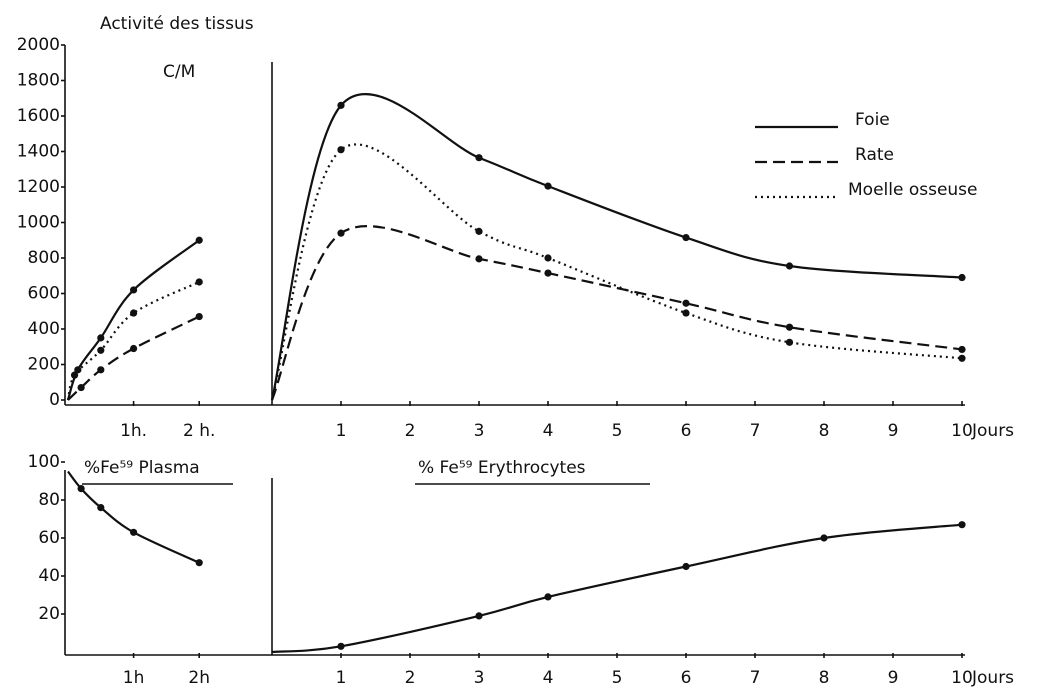 The height and width of the screenshot is (693, 1045). I want to click on y-tick-label: 80, so click(49, 500).